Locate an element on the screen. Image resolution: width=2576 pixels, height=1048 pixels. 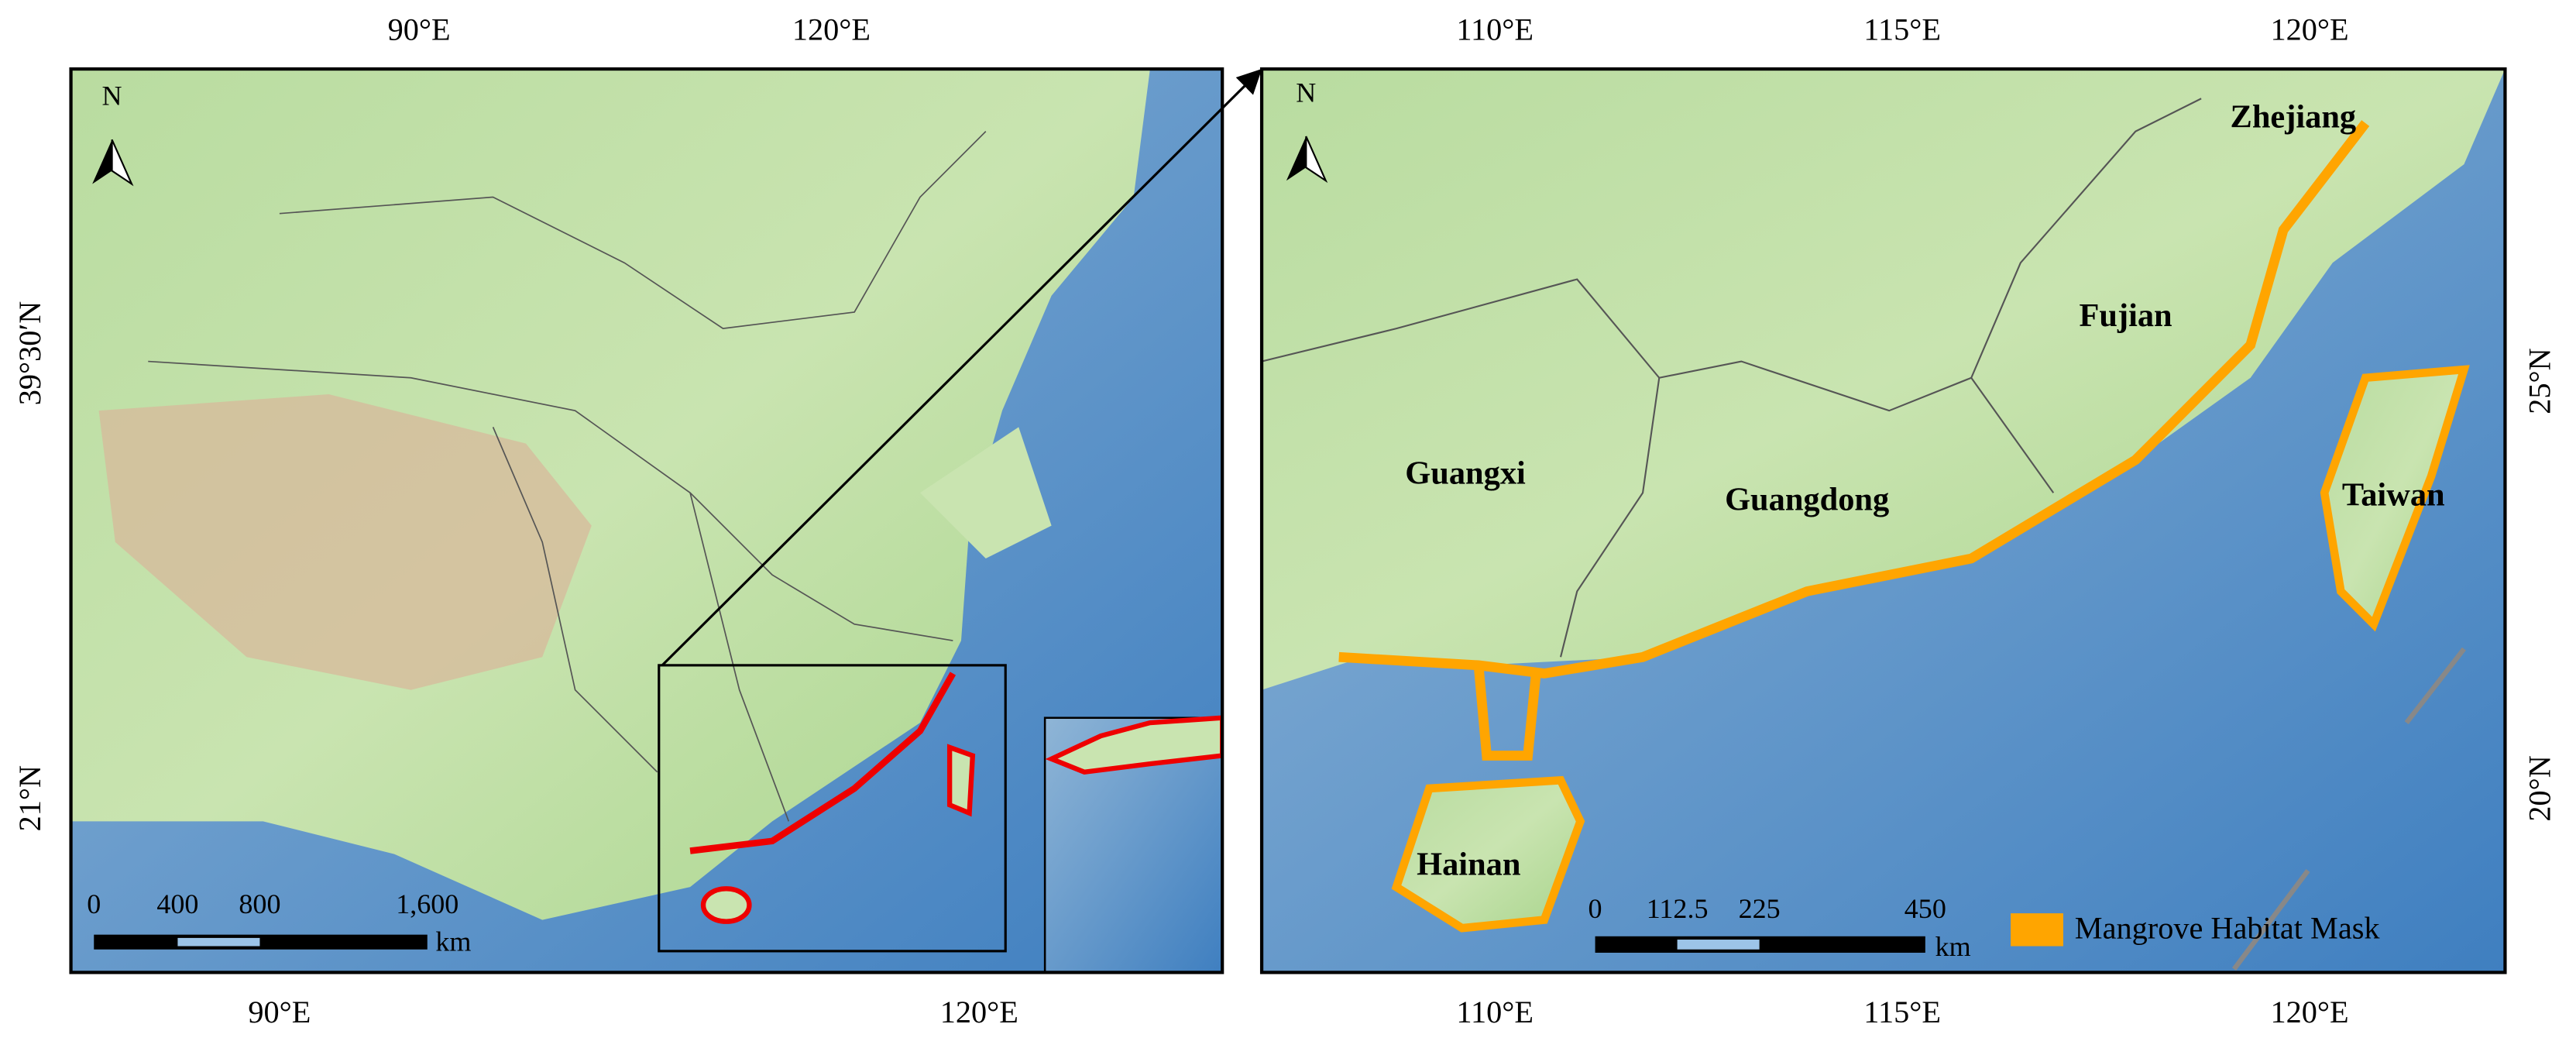
region-label: Zhejiang is located at coordinates (2294, 117).